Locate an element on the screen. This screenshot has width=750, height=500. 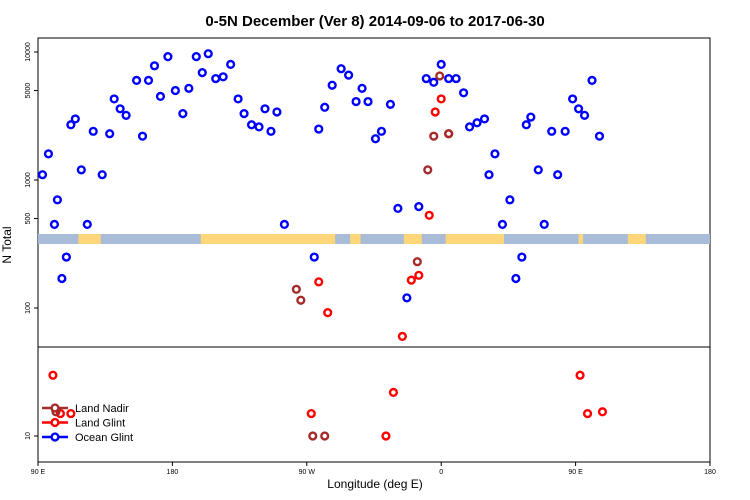
legend-item: Land Nadir is located at coordinates (85, 409).